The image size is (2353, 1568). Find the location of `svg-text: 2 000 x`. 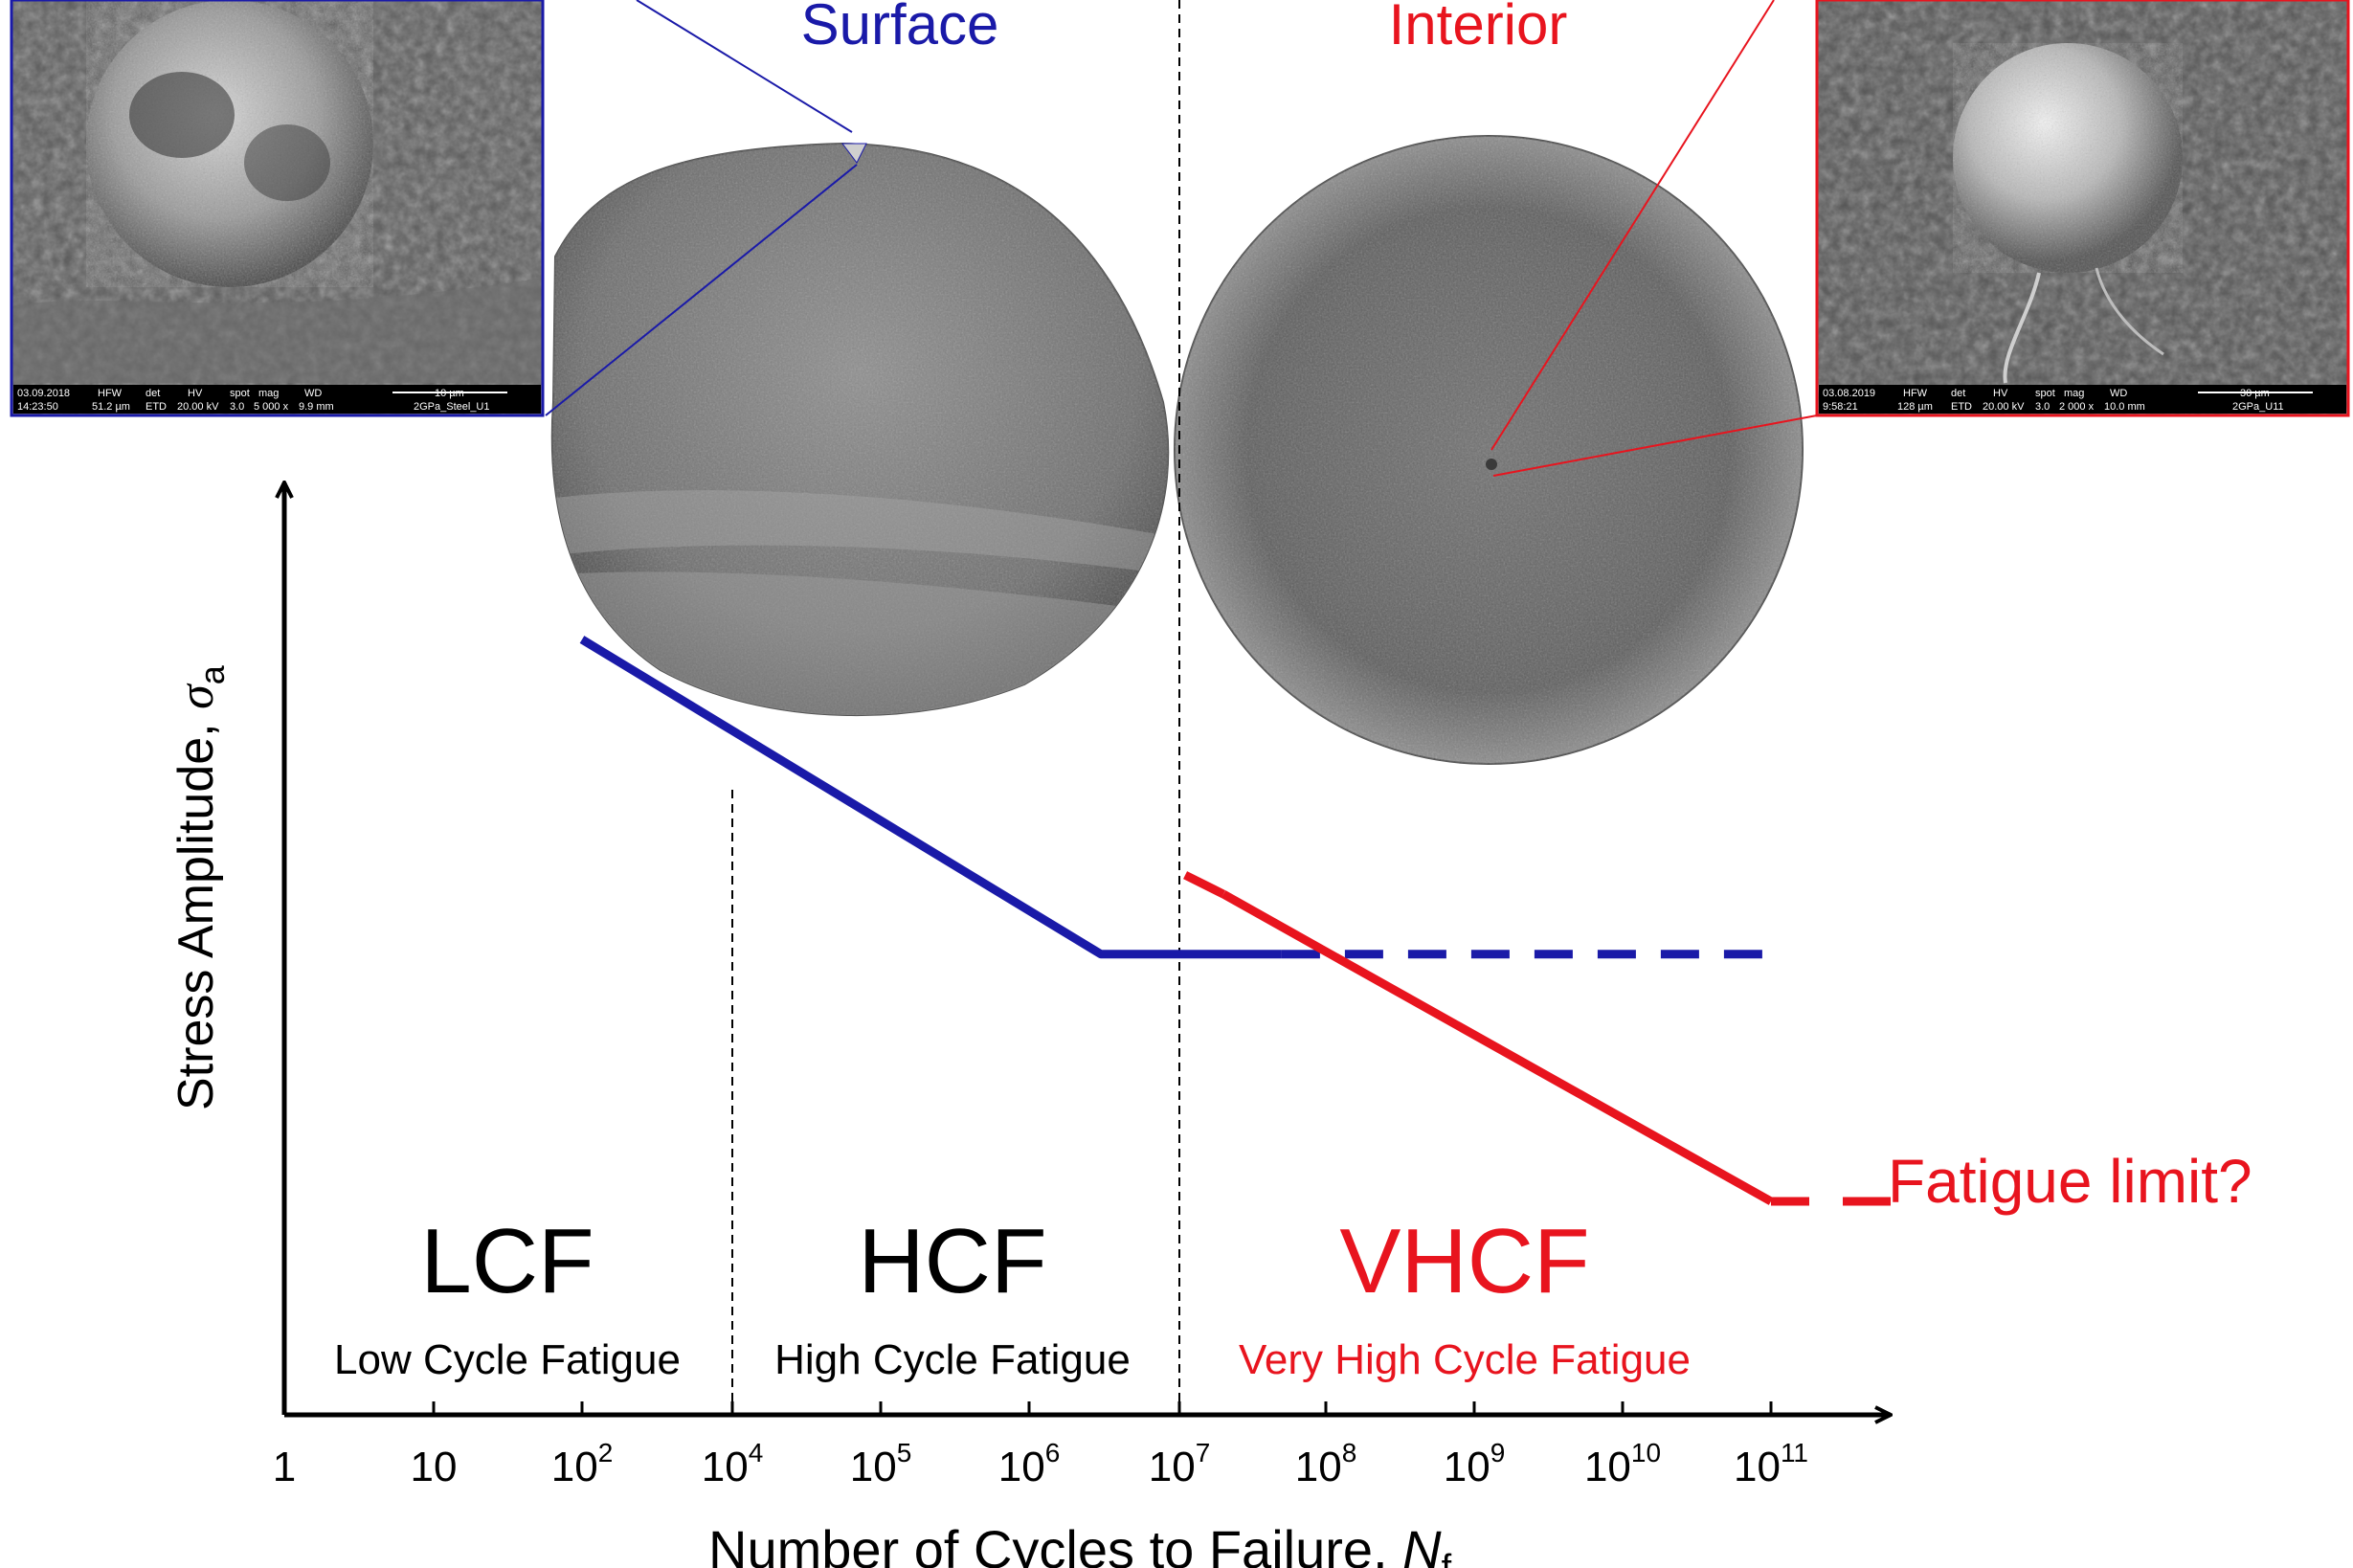

svg-text: 2 000 x is located at coordinates (2077, 407).